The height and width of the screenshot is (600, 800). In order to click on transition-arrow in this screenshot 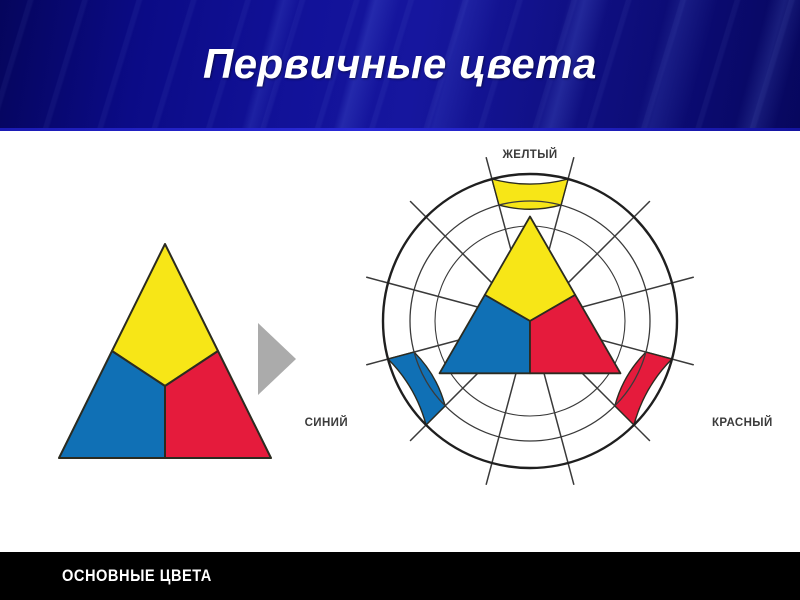, I will do `click(277, 359)`.